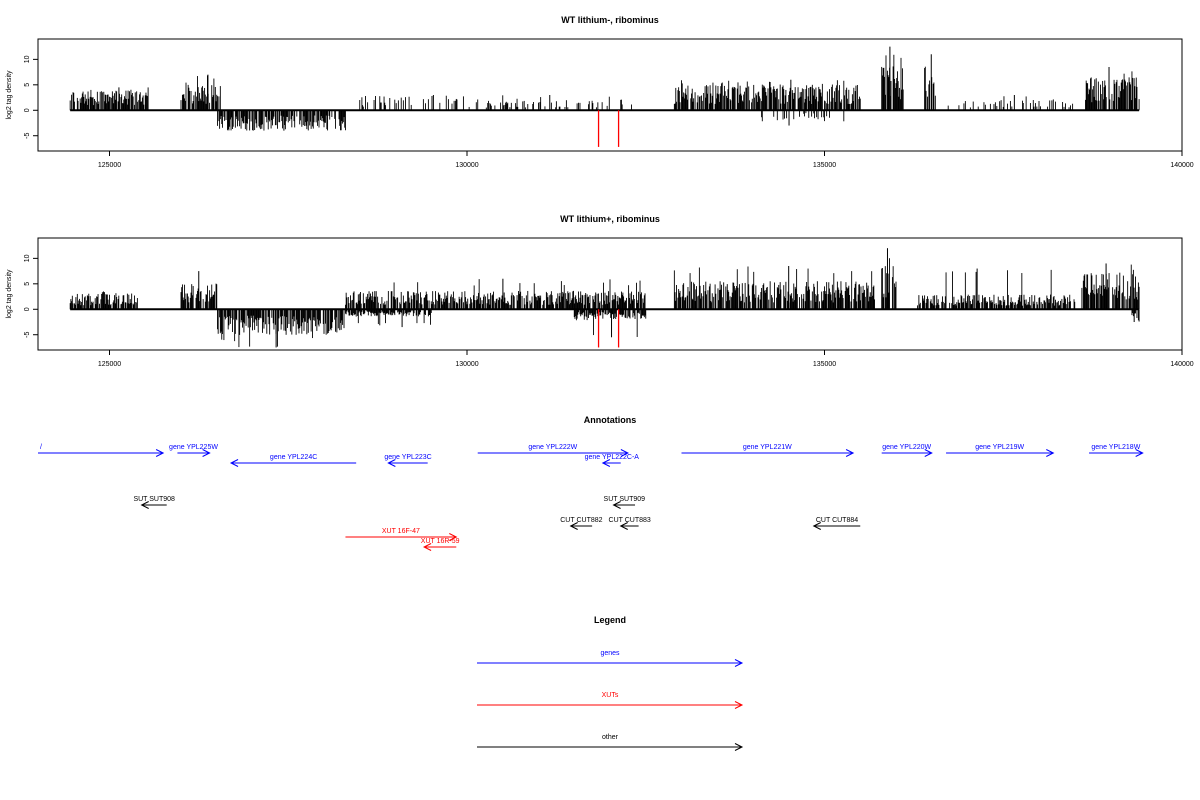 The height and width of the screenshot is (800, 1200). What do you see at coordinates (837, 520) in the screenshot?
I see `feature-label: CUT CUT884` at bounding box center [837, 520].